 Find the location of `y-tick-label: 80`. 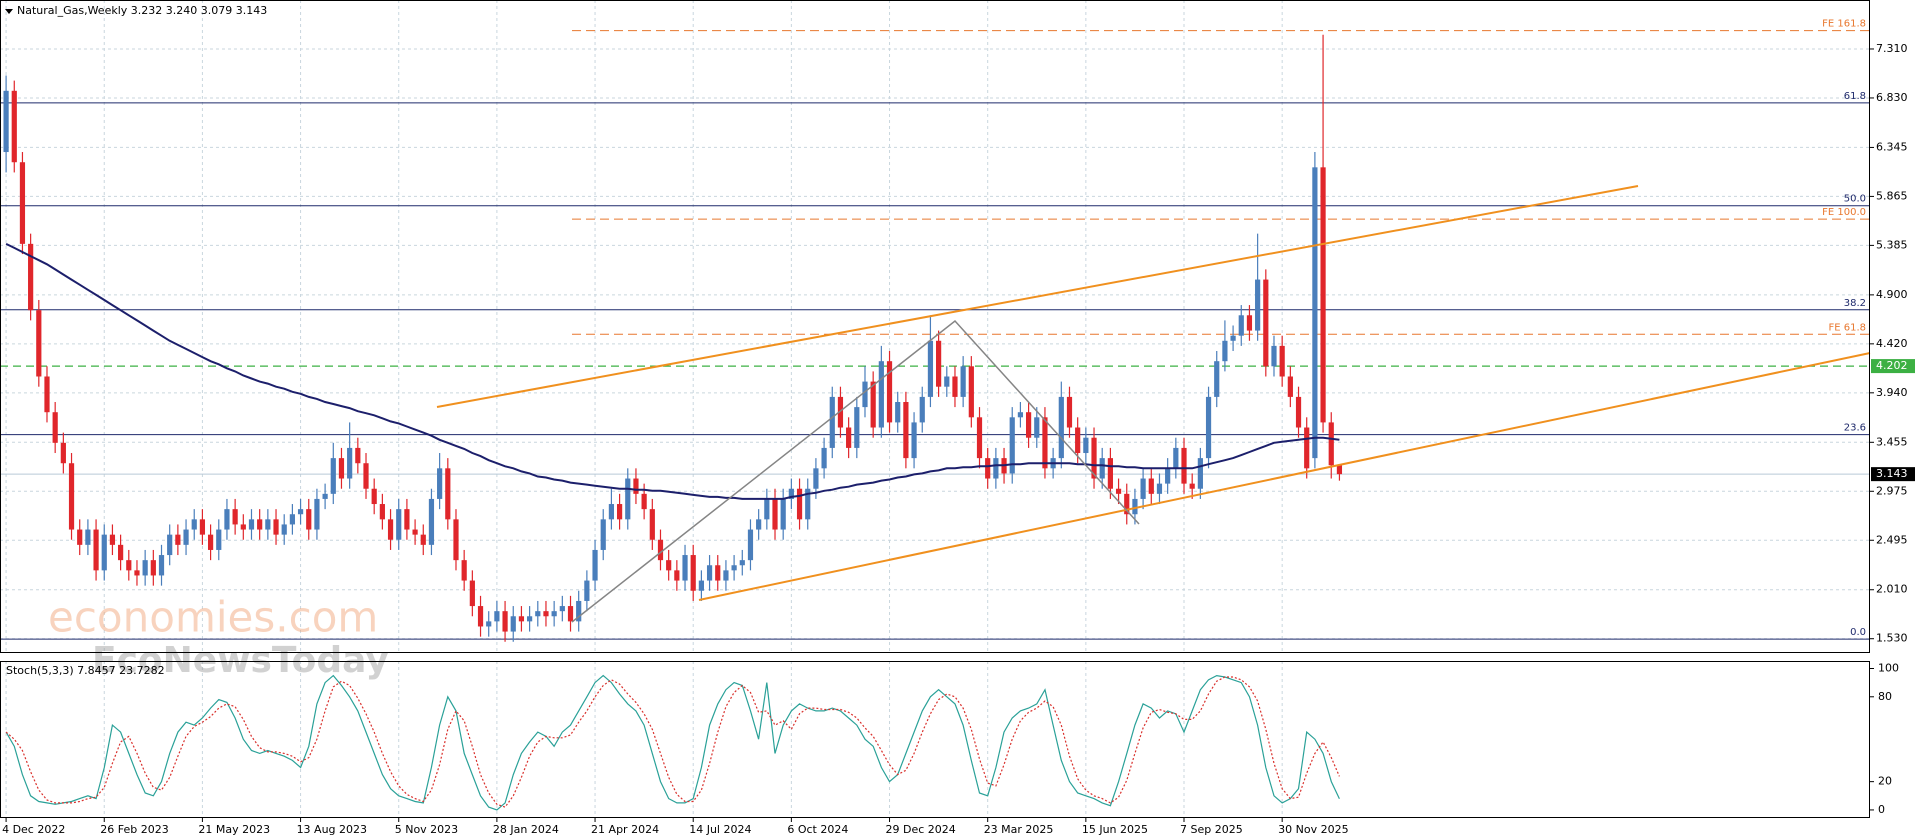

y-tick-label: 80 is located at coordinates (1885, 696).